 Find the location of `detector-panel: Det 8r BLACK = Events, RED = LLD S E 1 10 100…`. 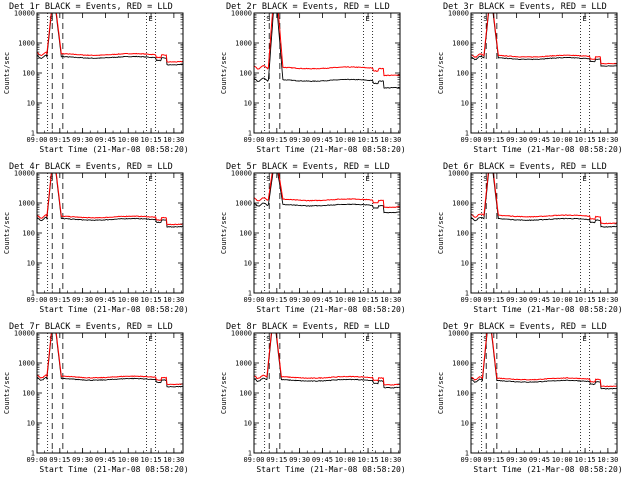

detector-panel: Det 8r BLACK = Events, RED = LLD S E 1 10 100… is located at coordinates (313, 398).